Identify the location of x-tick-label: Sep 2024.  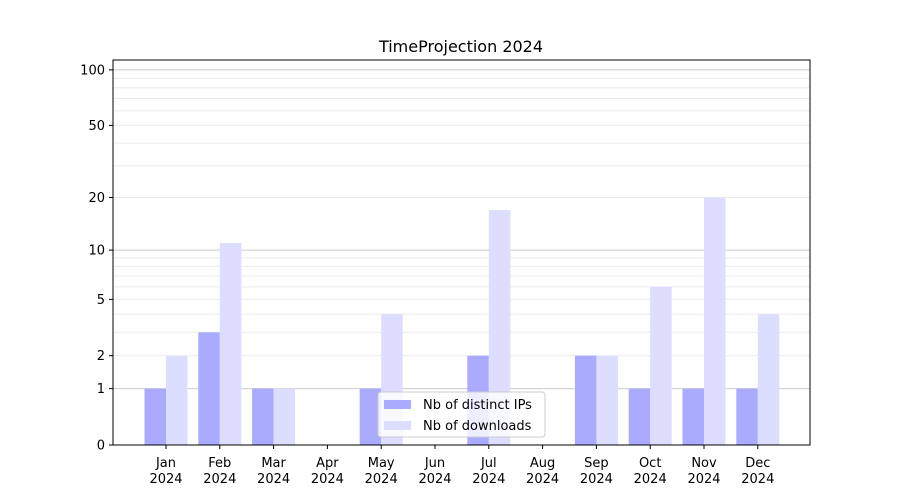
(596, 471).